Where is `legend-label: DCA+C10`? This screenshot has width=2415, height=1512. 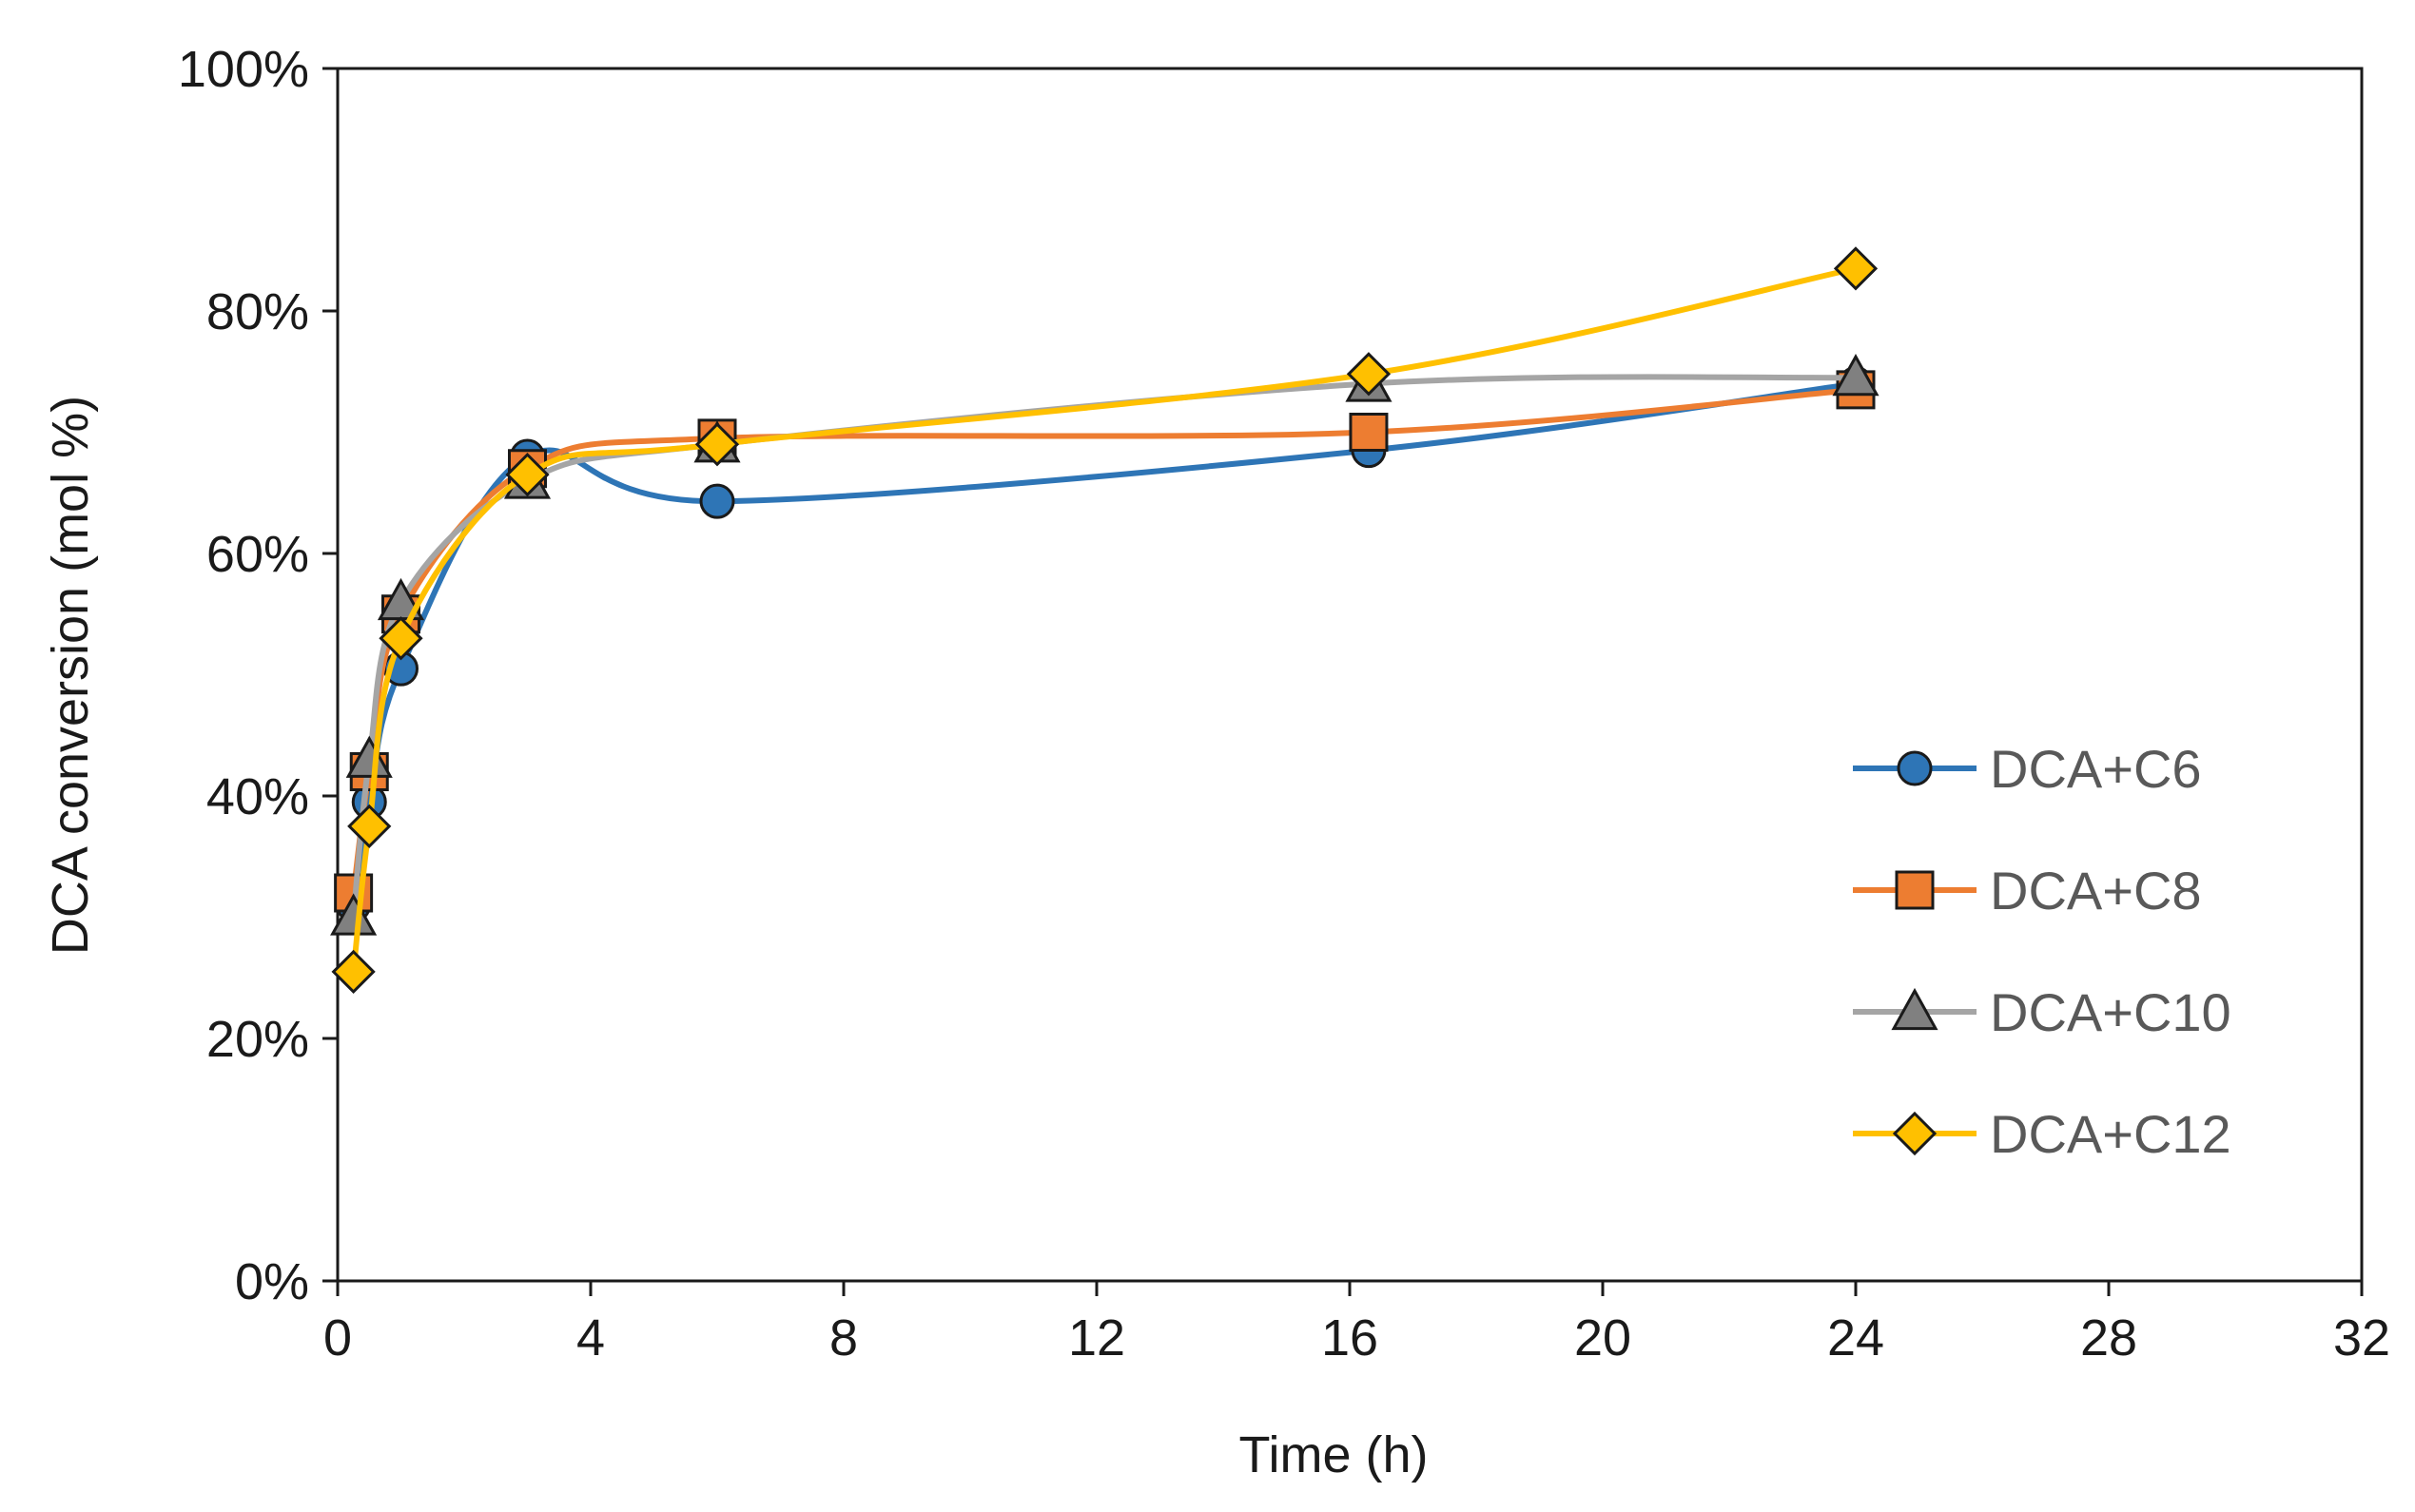 legend-label: DCA+C10 is located at coordinates (2110, 1012).